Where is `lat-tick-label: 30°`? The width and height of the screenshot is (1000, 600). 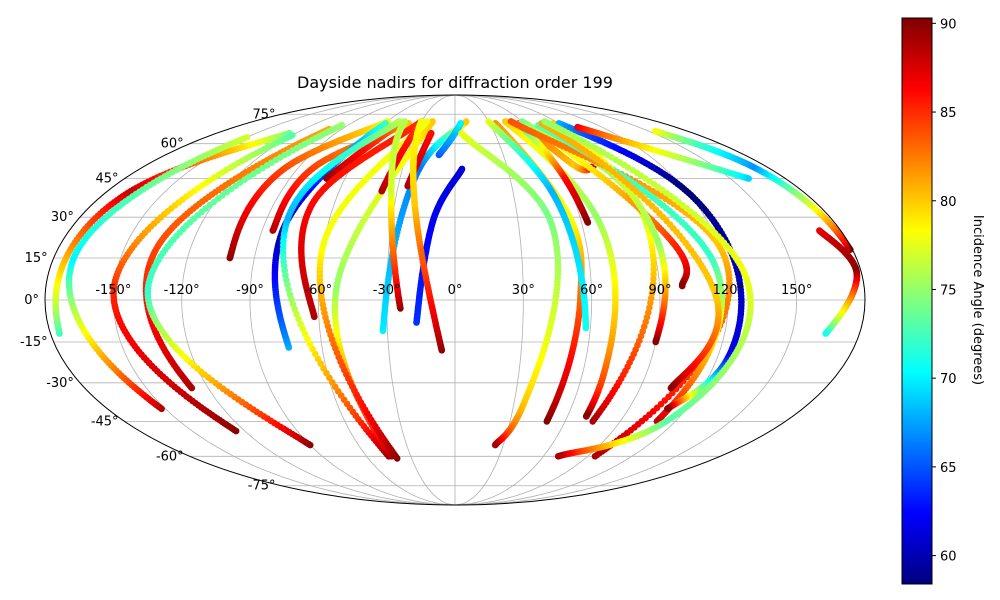 lat-tick-label: 30° is located at coordinates (62, 217).